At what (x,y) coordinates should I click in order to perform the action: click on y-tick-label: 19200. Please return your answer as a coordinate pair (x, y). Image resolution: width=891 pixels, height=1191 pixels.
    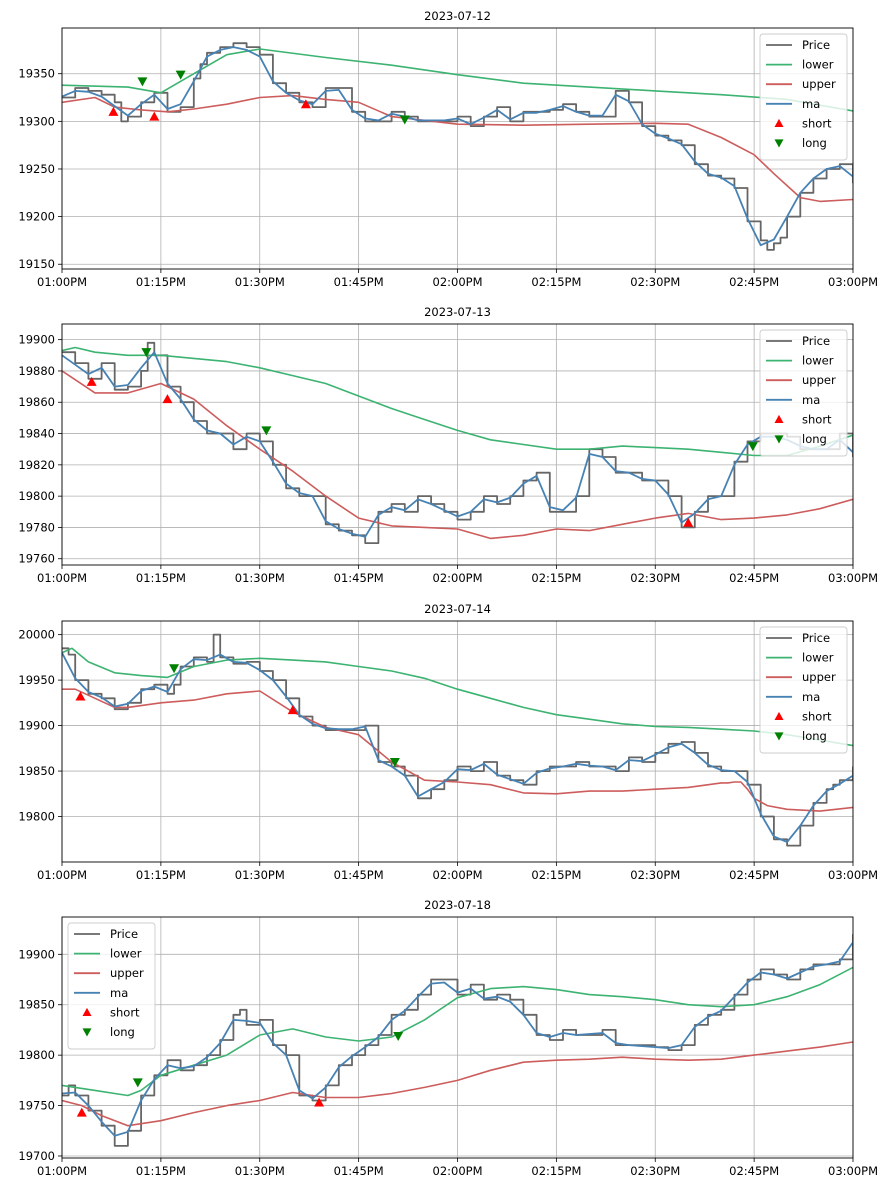
    Looking at the image, I should click on (36, 217).